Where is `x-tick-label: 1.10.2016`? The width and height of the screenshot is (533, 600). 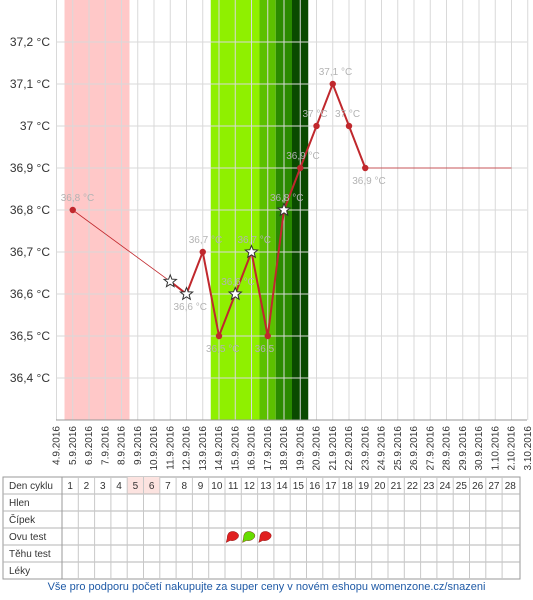
x-tick-label: 1.10.2016 is located at coordinates (495, 448).